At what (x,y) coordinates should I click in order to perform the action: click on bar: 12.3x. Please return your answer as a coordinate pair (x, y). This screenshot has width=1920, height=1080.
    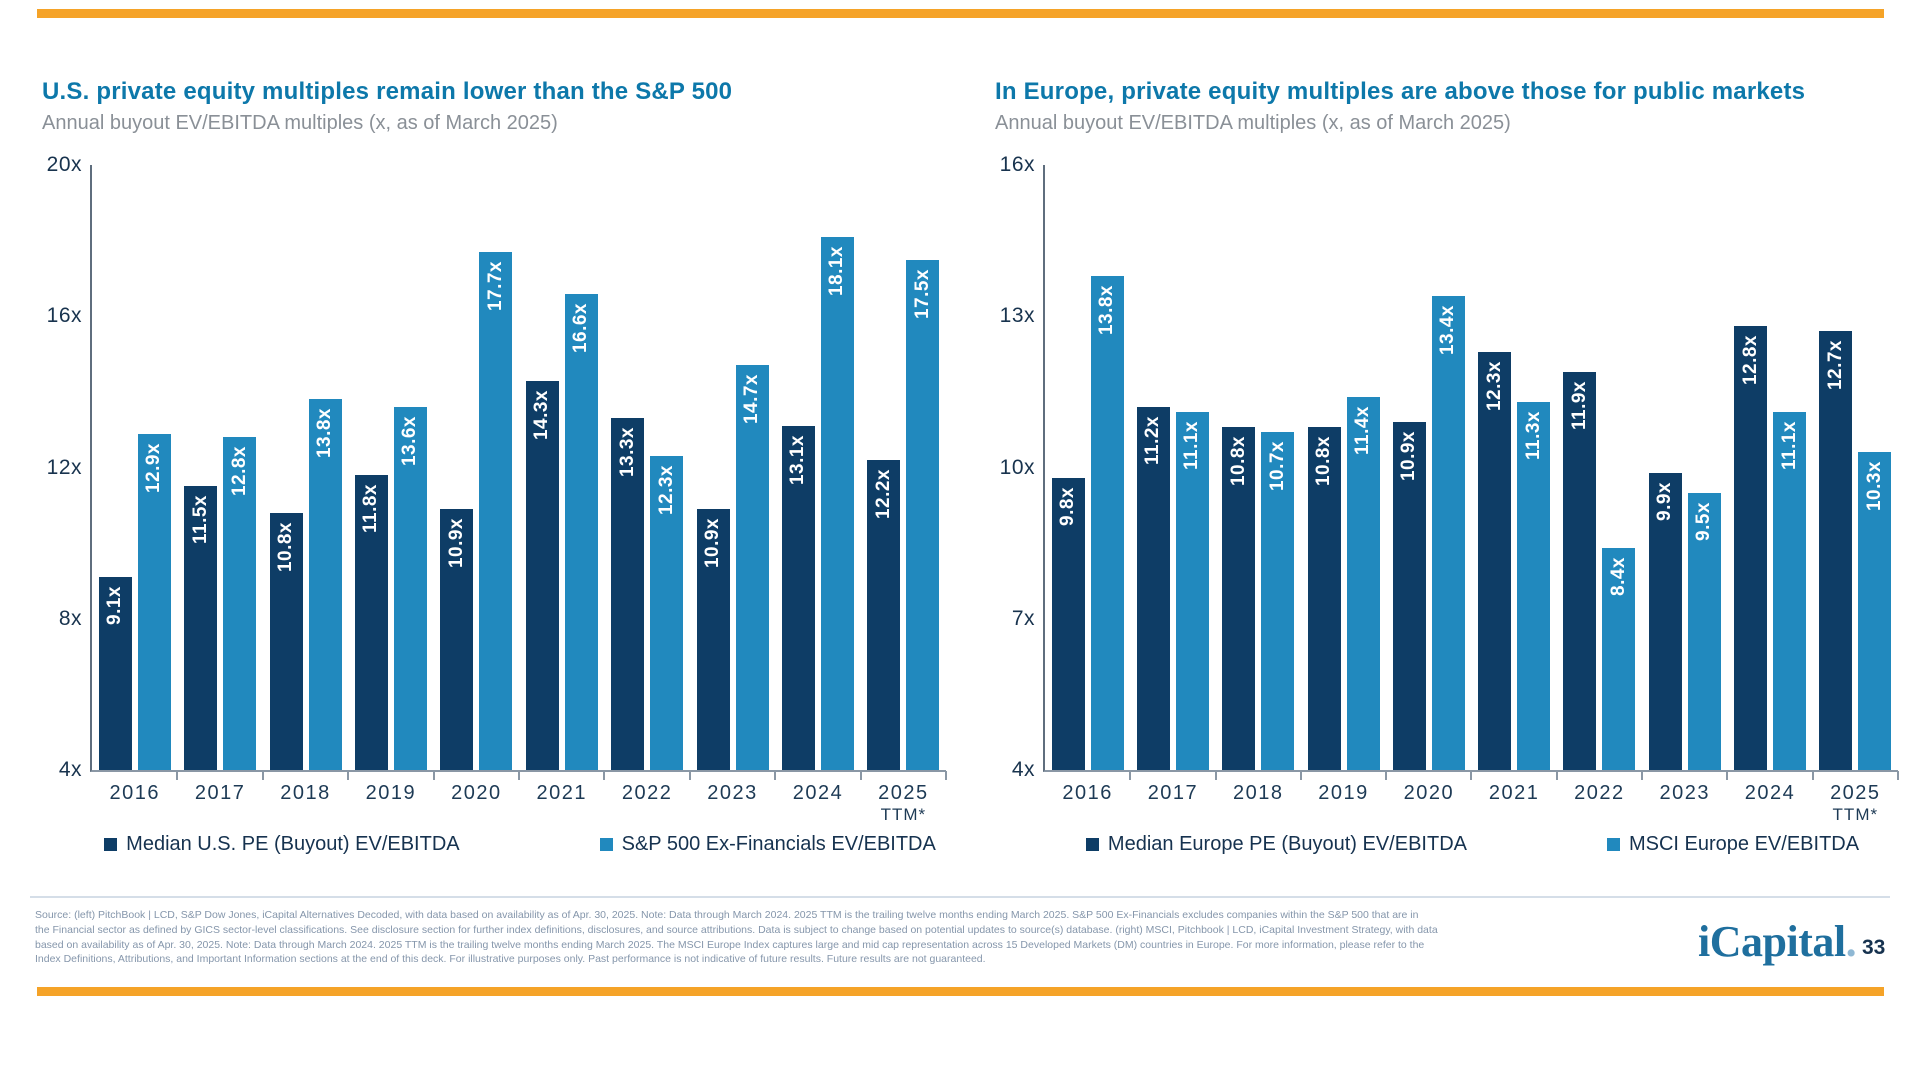
    Looking at the image, I should click on (667, 613).